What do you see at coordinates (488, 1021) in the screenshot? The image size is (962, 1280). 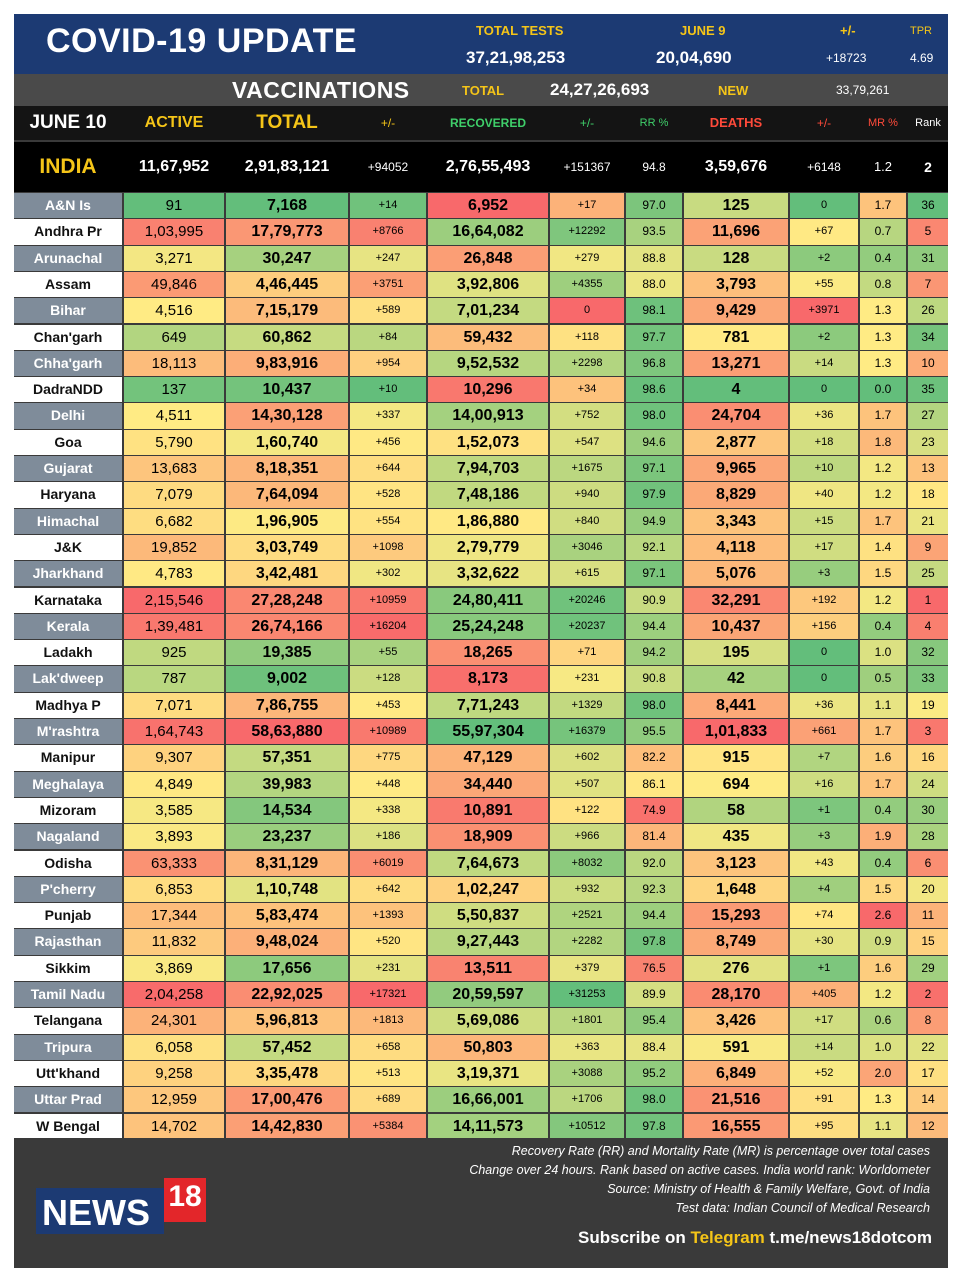 I see `recovered-cell: 5,69,086` at bounding box center [488, 1021].